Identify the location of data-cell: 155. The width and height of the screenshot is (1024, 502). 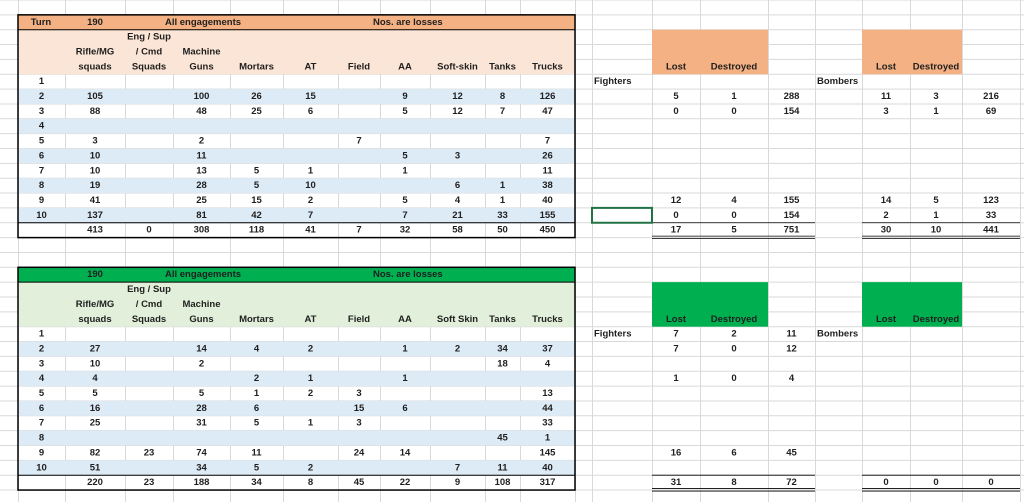
(792, 200).